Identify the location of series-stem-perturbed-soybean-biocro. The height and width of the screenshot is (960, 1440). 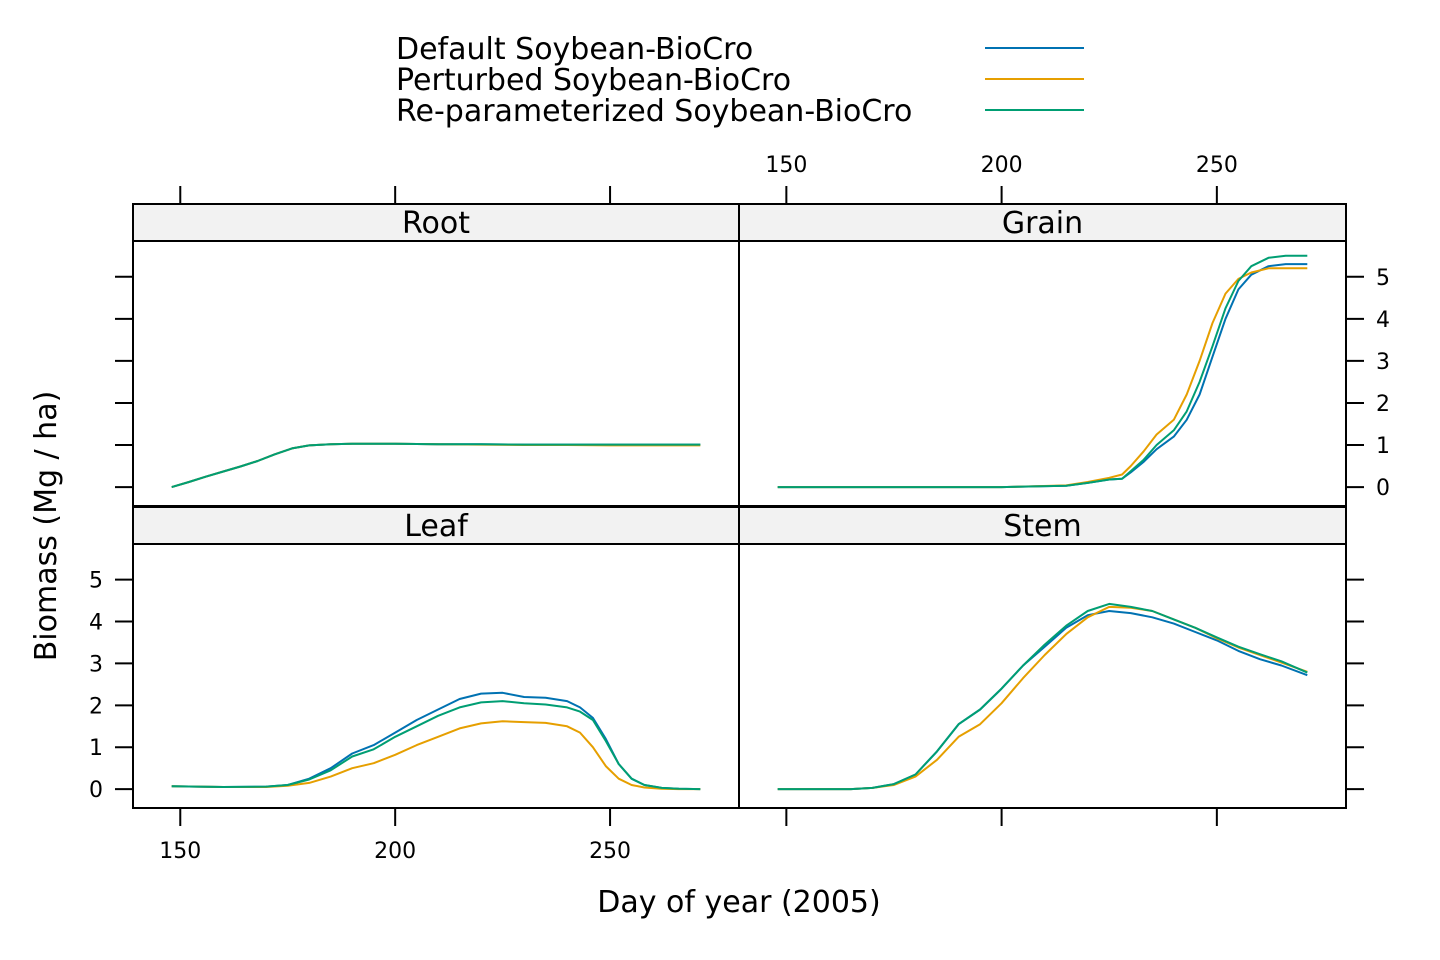
(1042, 698).